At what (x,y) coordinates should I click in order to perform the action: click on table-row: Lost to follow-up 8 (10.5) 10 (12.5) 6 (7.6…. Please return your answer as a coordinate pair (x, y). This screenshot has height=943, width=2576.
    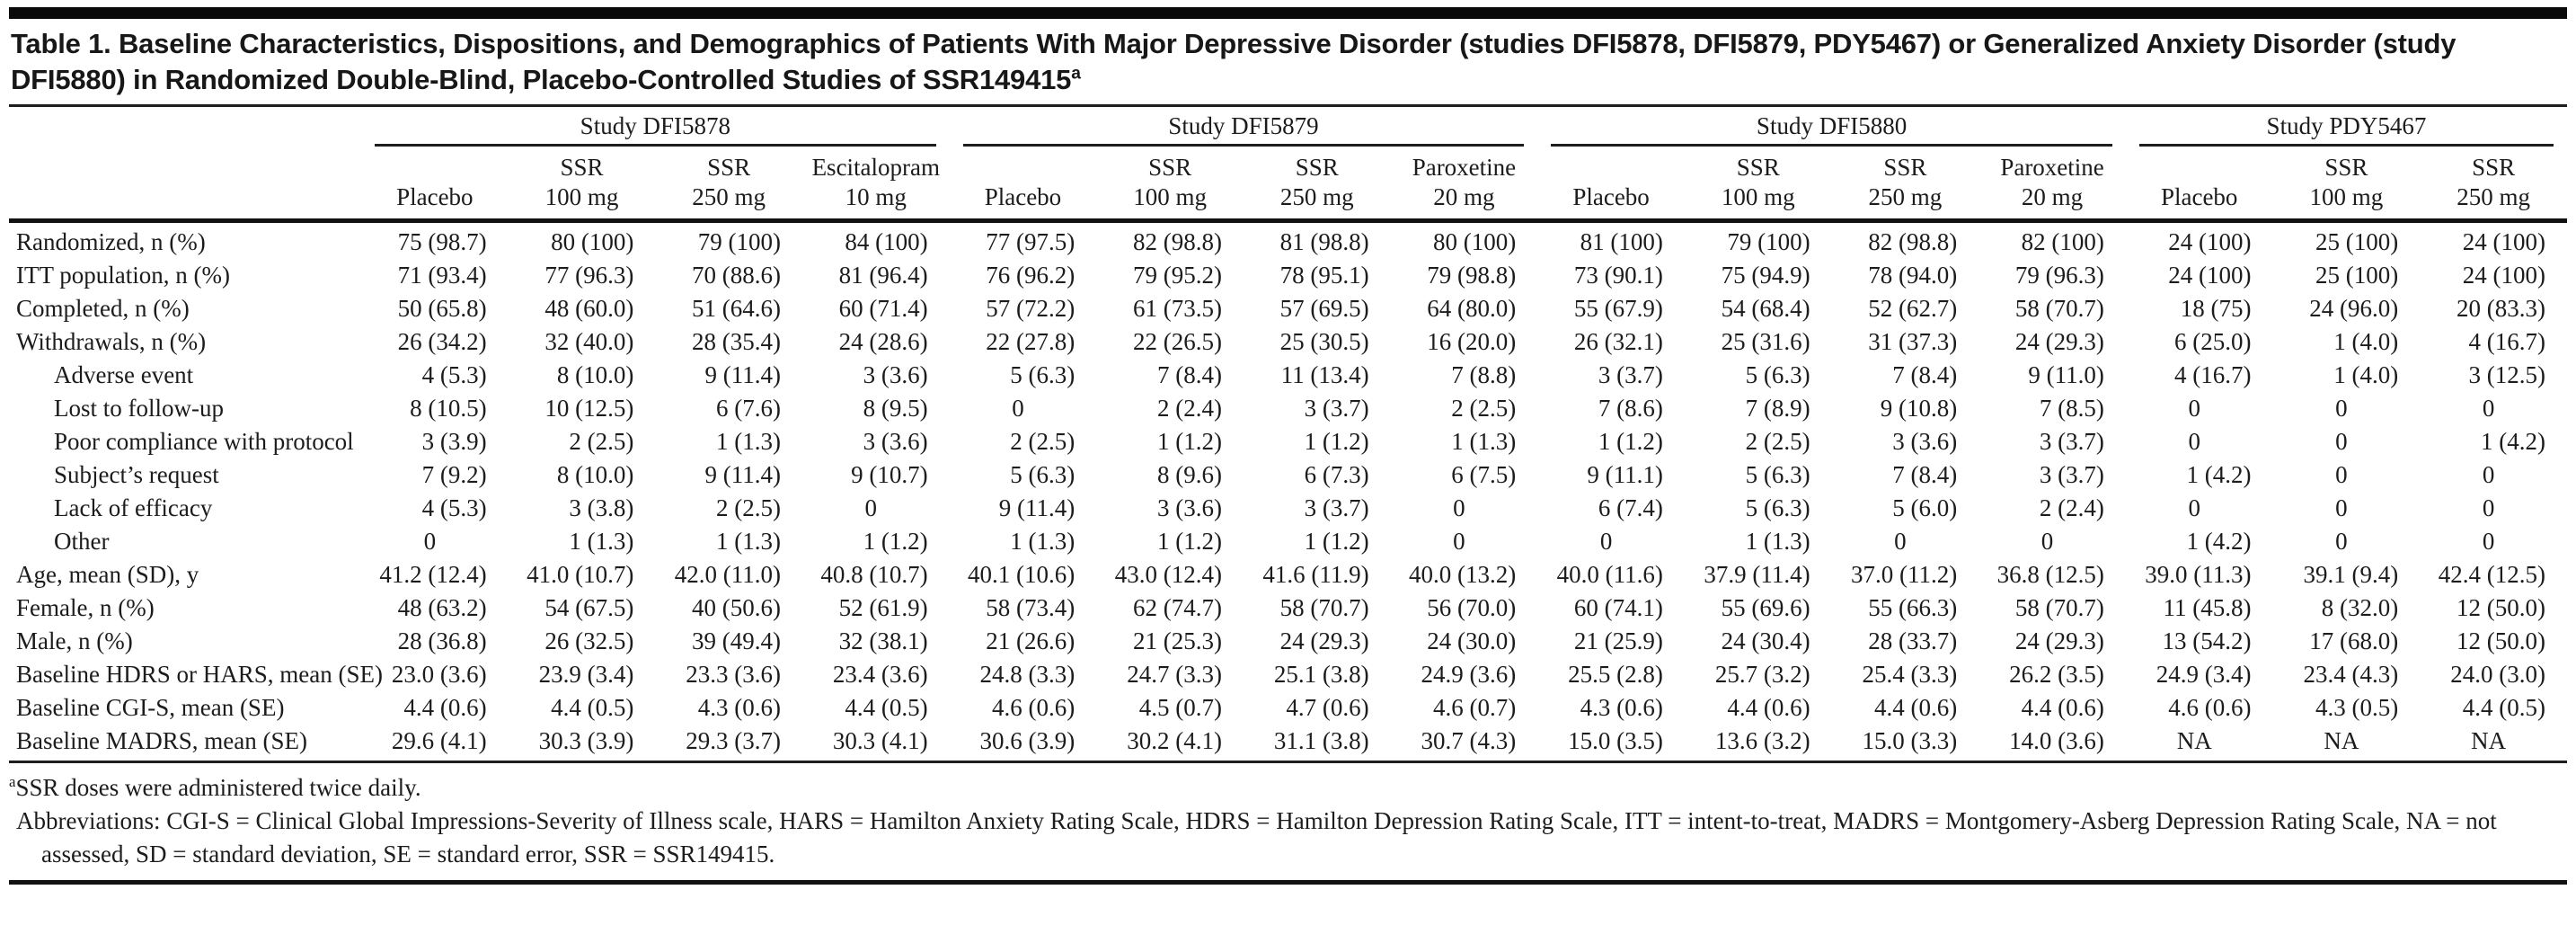
    Looking at the image, I should click on (1288, 408).